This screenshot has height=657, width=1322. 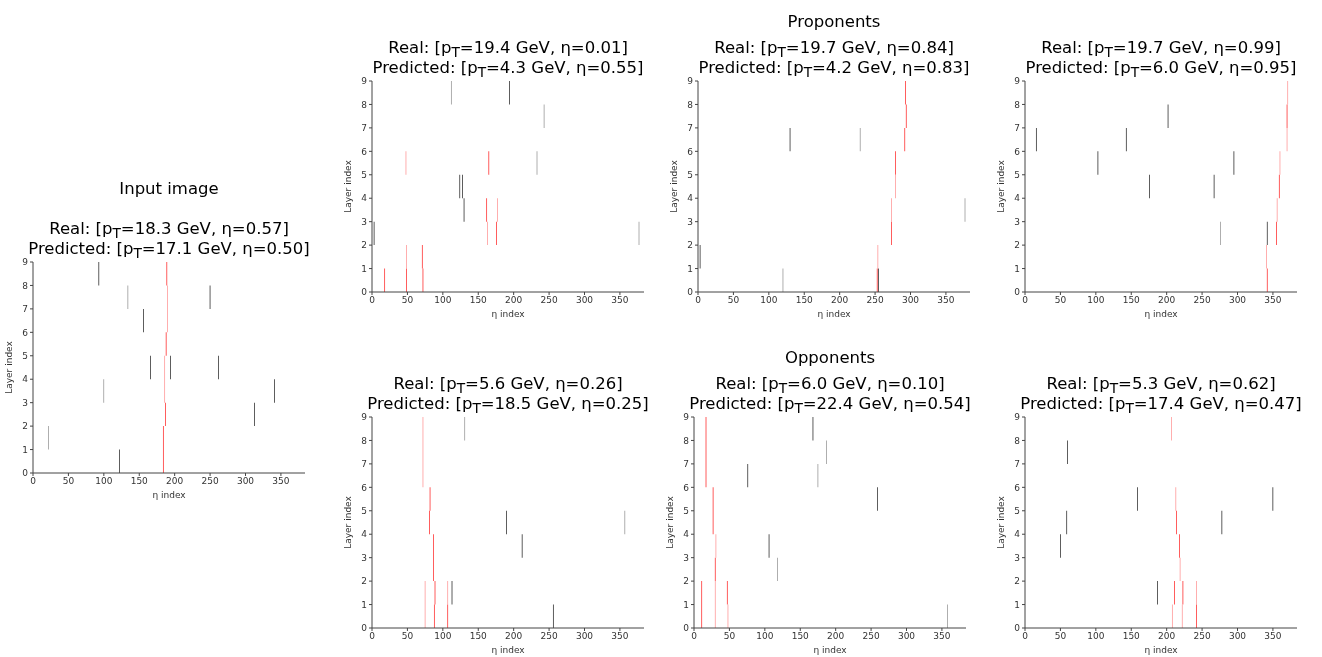 What do you see at coordinates (834, 49) in the screenshot?
I see `chart-title: Real: [p$_{T}$=19.7 GeV, η=0.84]` at bounding box center [834, 49].